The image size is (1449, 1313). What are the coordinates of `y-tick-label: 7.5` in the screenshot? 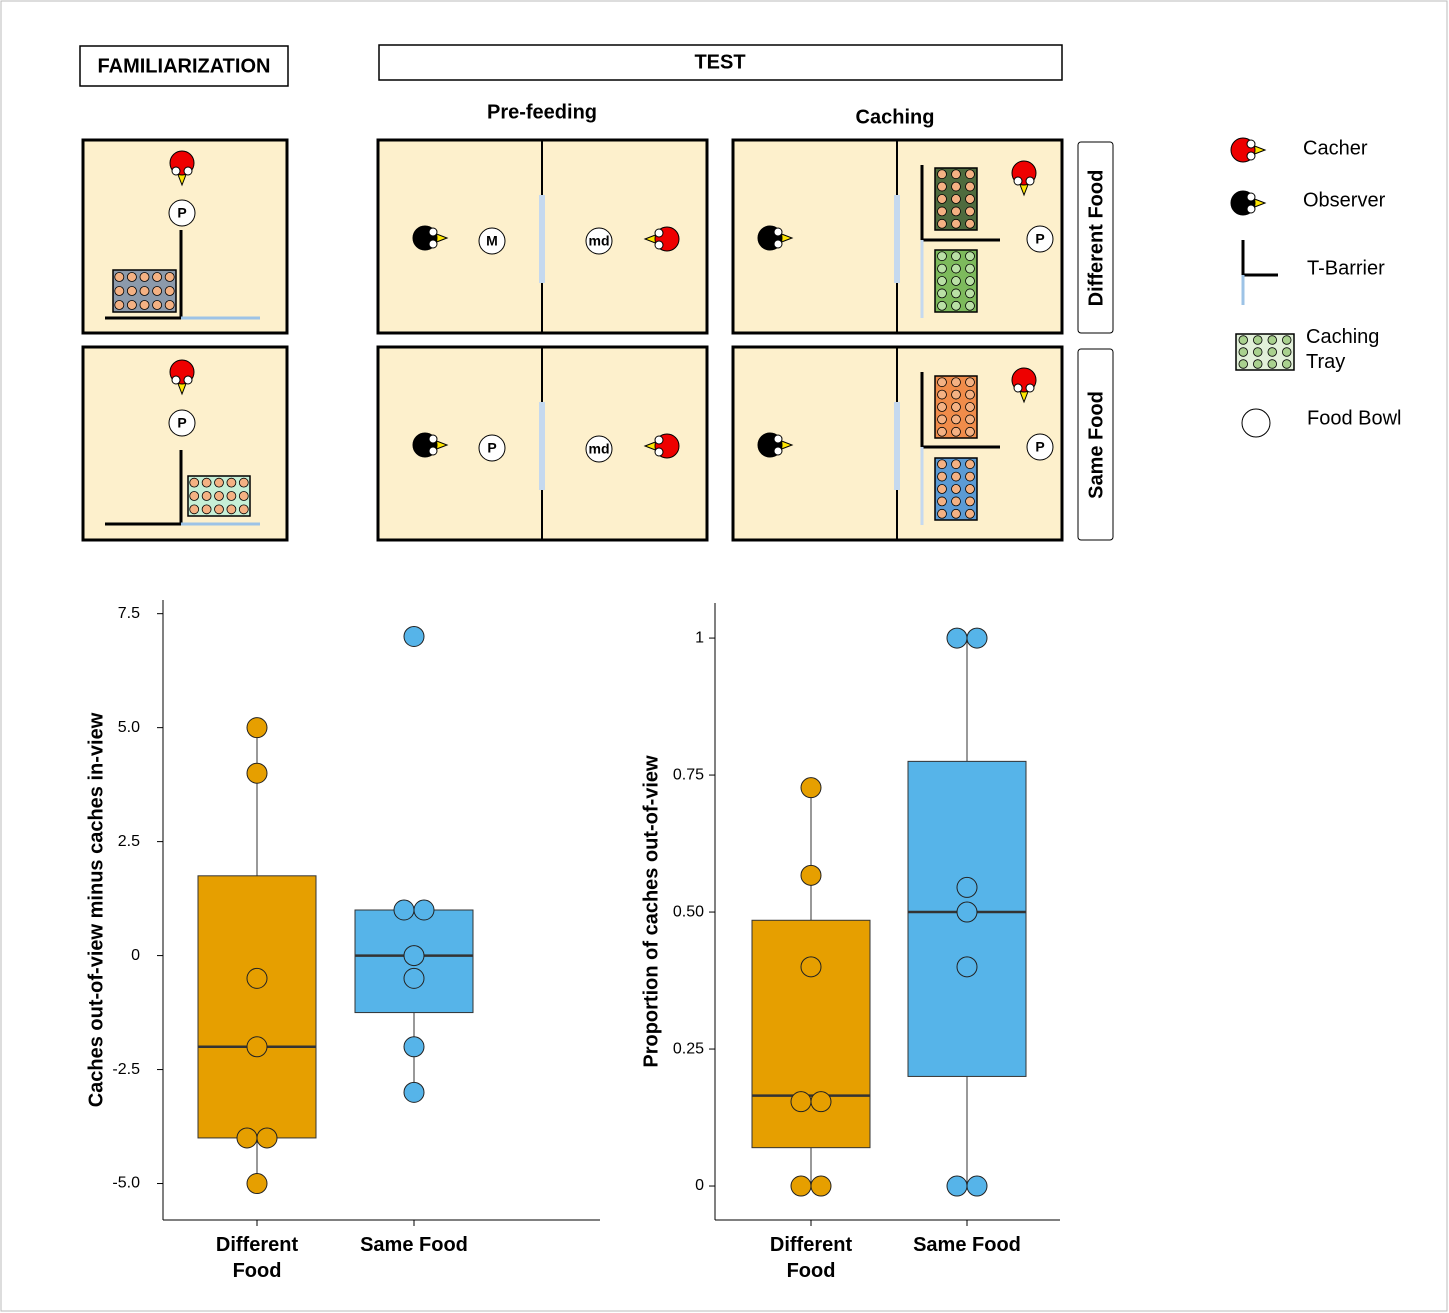 It's located at (129, 613).